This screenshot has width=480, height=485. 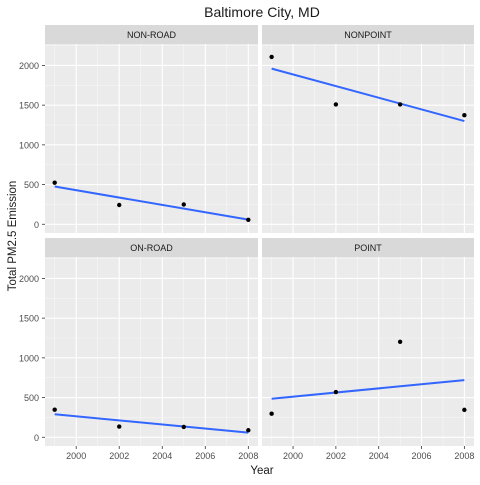 What do you see at coordinates (368, 35) in the screenshot?
I see `strip-label: NONPOINT` at bounding box center [368, 35].